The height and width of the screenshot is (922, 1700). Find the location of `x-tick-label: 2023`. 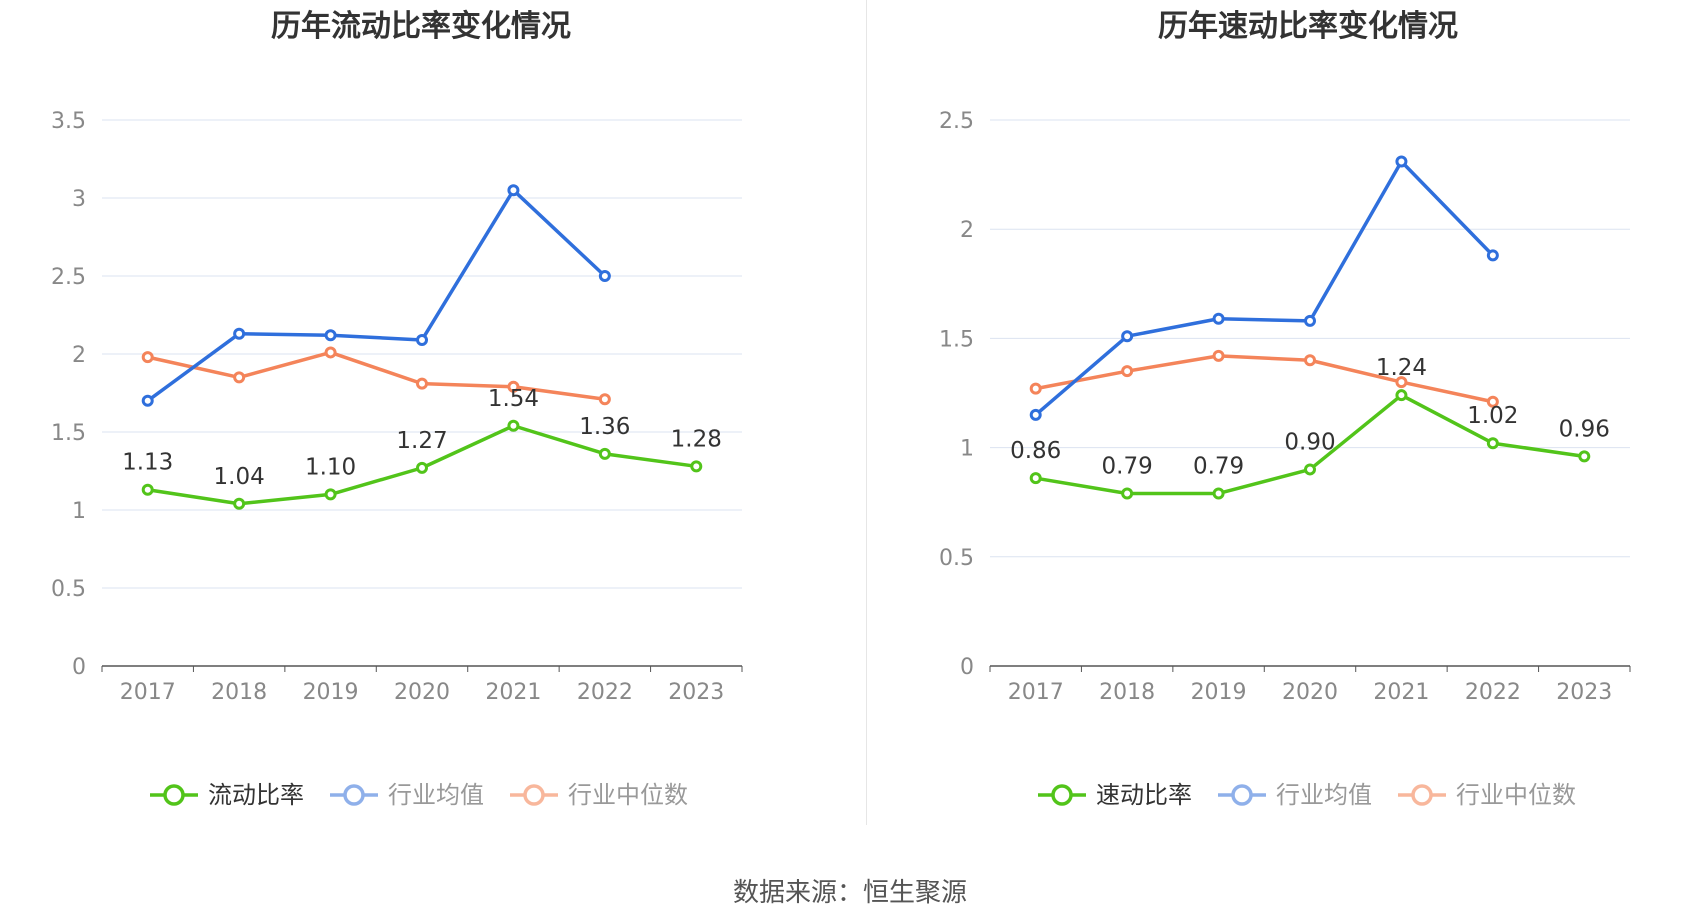

x-tick-label: 2023 is located at coordinates (696, 692).